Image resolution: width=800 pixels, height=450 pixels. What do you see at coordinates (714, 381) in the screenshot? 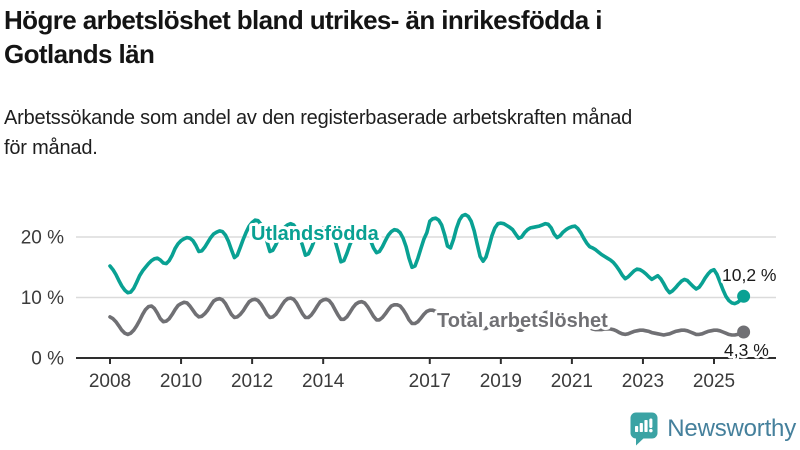
I see `x-axis-label-2025: 2025` at bounding box center [714, 381].